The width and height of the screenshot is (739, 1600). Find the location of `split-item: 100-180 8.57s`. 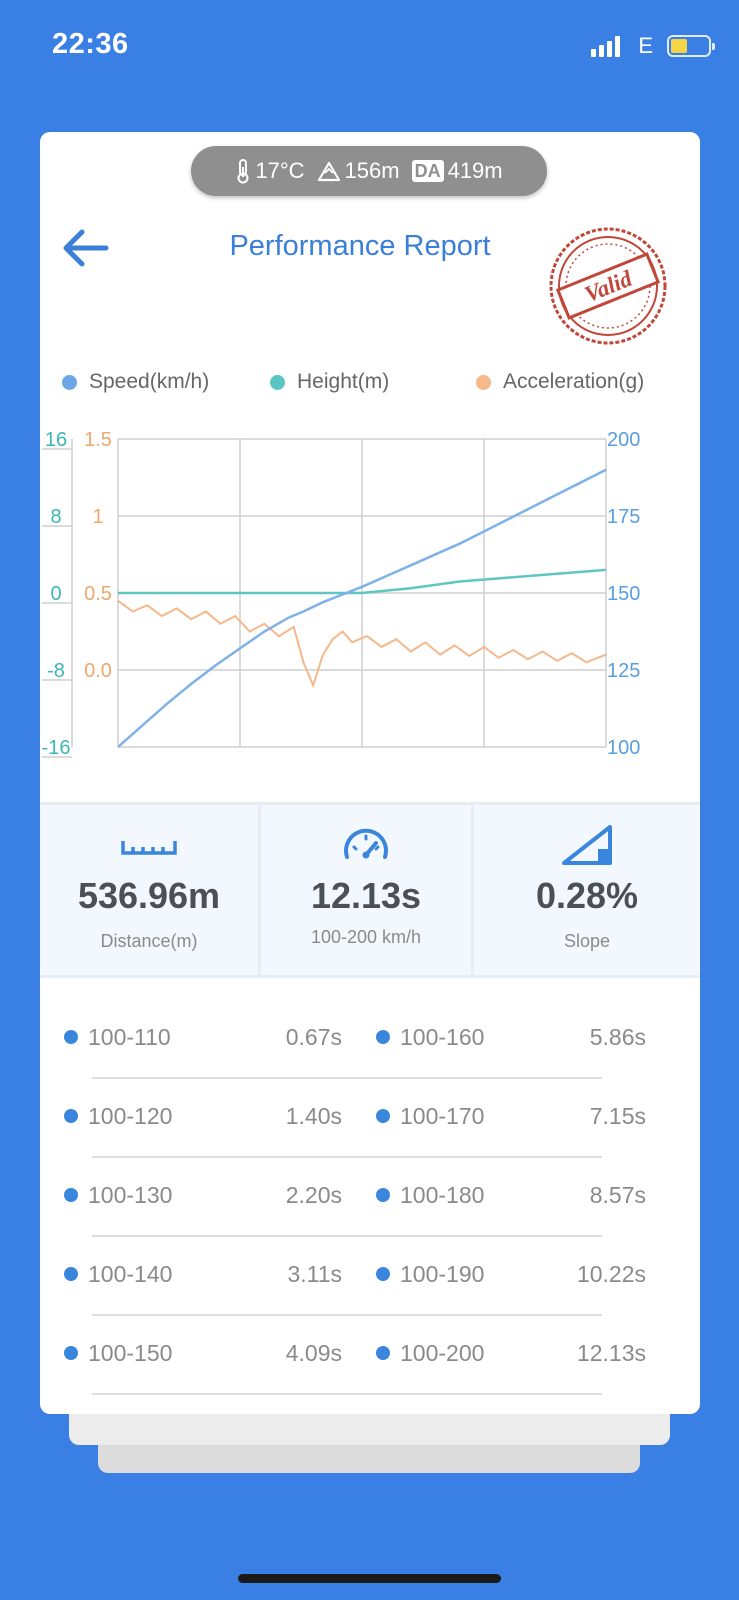

split-item: 100-180 8.57s is located at coordinates (511, 1195).